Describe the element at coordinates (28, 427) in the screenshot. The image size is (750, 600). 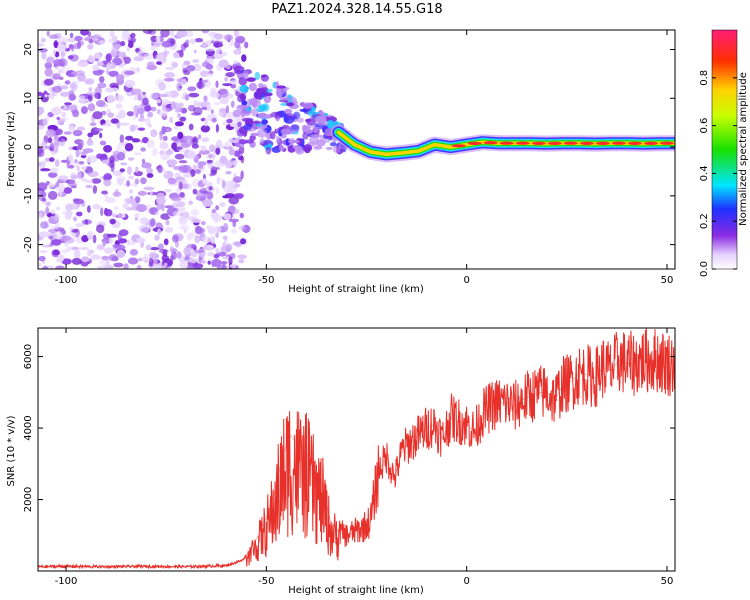
I see `y-tick-label: 4000` at that location.